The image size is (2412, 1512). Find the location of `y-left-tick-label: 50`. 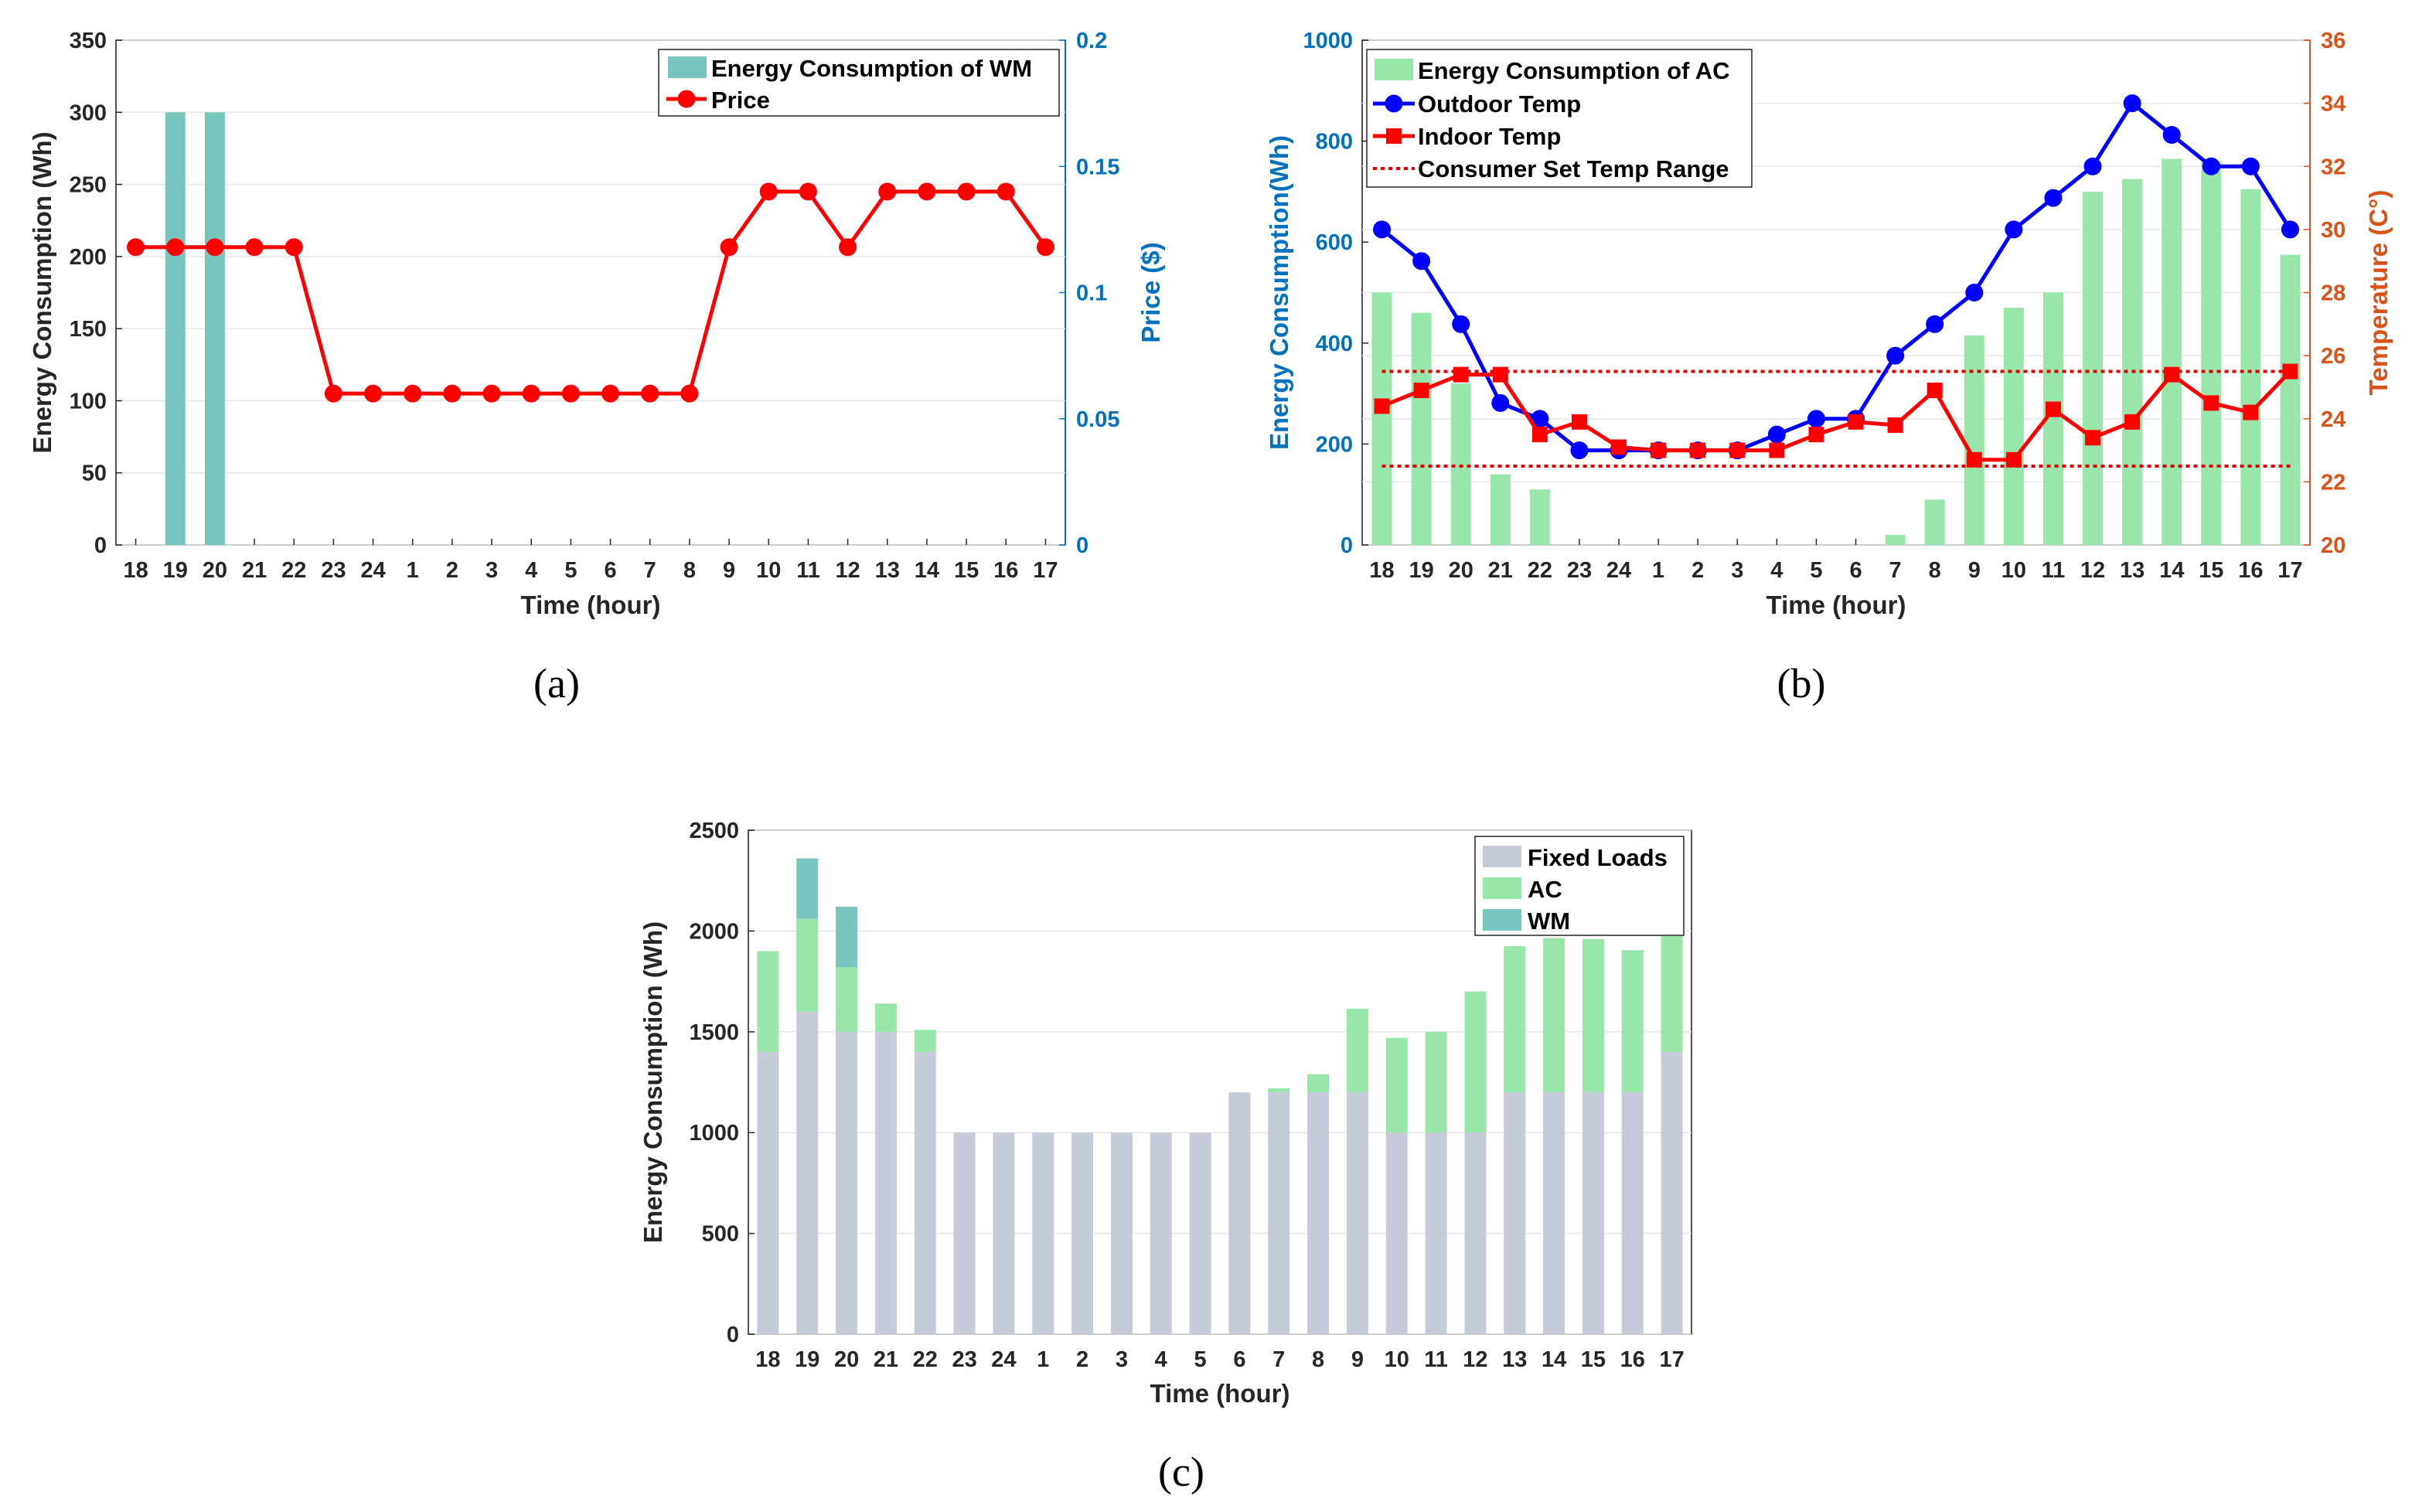

y-left-tick-label: 50 is located at coordinates (94, 473).